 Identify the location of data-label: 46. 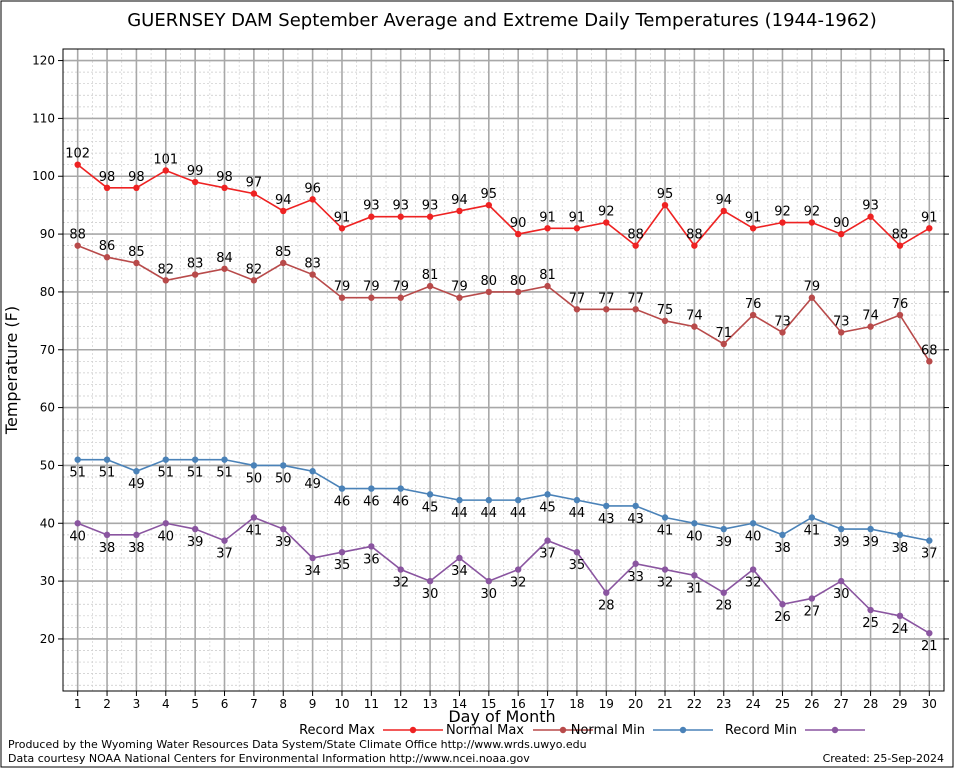
(400, 502).